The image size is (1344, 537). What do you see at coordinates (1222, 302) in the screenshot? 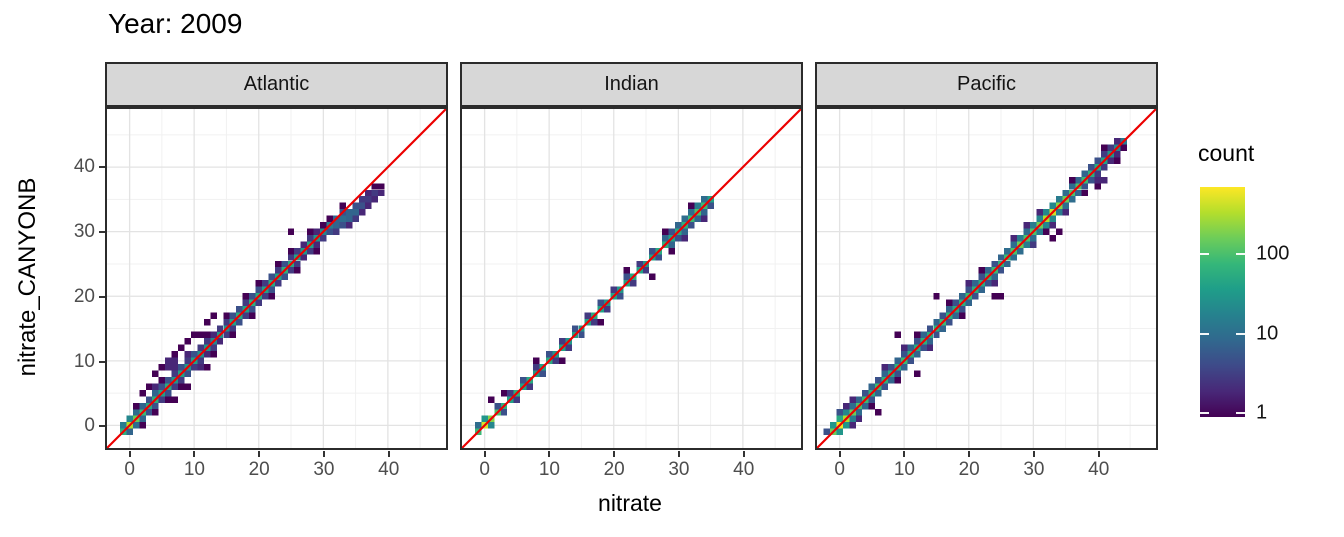
I see `colorbar` at bounding box center [1222, 302].